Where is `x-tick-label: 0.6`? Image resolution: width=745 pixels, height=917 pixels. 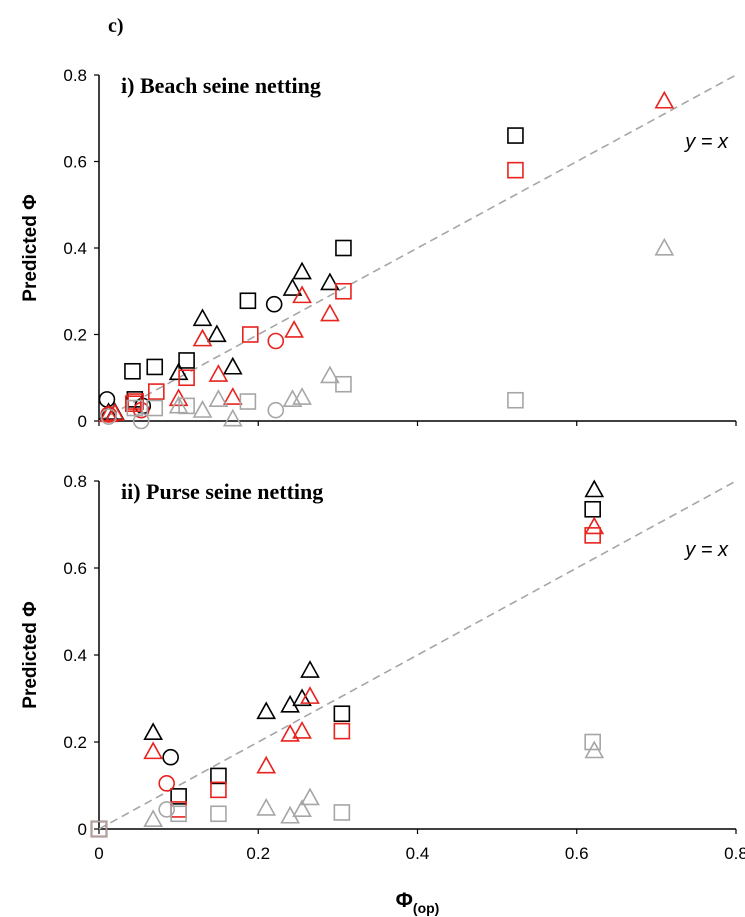 x-tick-label: 0.6 is located at coordinates (577, 853).